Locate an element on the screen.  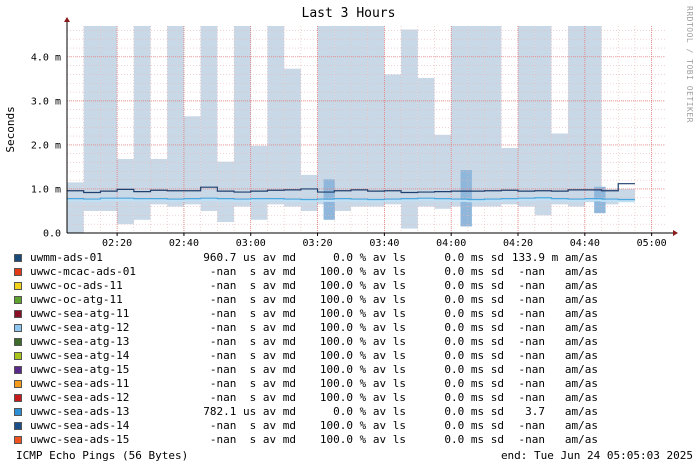
legend-host-name: uwwc-sea-atg-11 is located at coordinates (80, 313).